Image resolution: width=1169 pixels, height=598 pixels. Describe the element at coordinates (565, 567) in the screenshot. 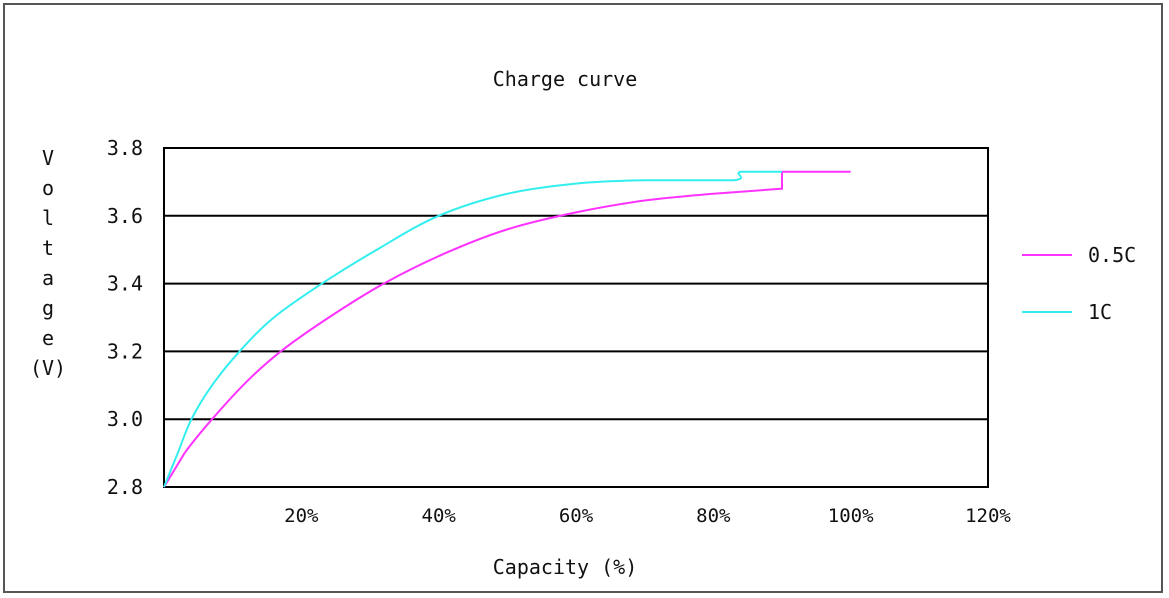

I see `x-axis-label: Capacity (%)` at that location.